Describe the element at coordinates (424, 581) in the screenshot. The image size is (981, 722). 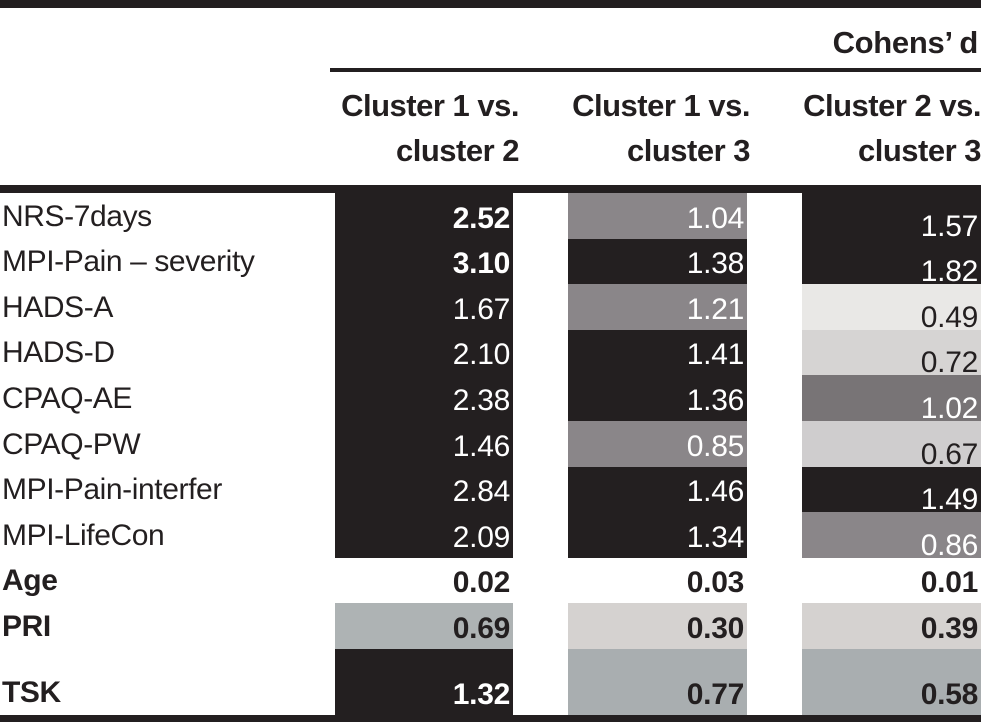
I see `value-cell: 0.02` at that location.